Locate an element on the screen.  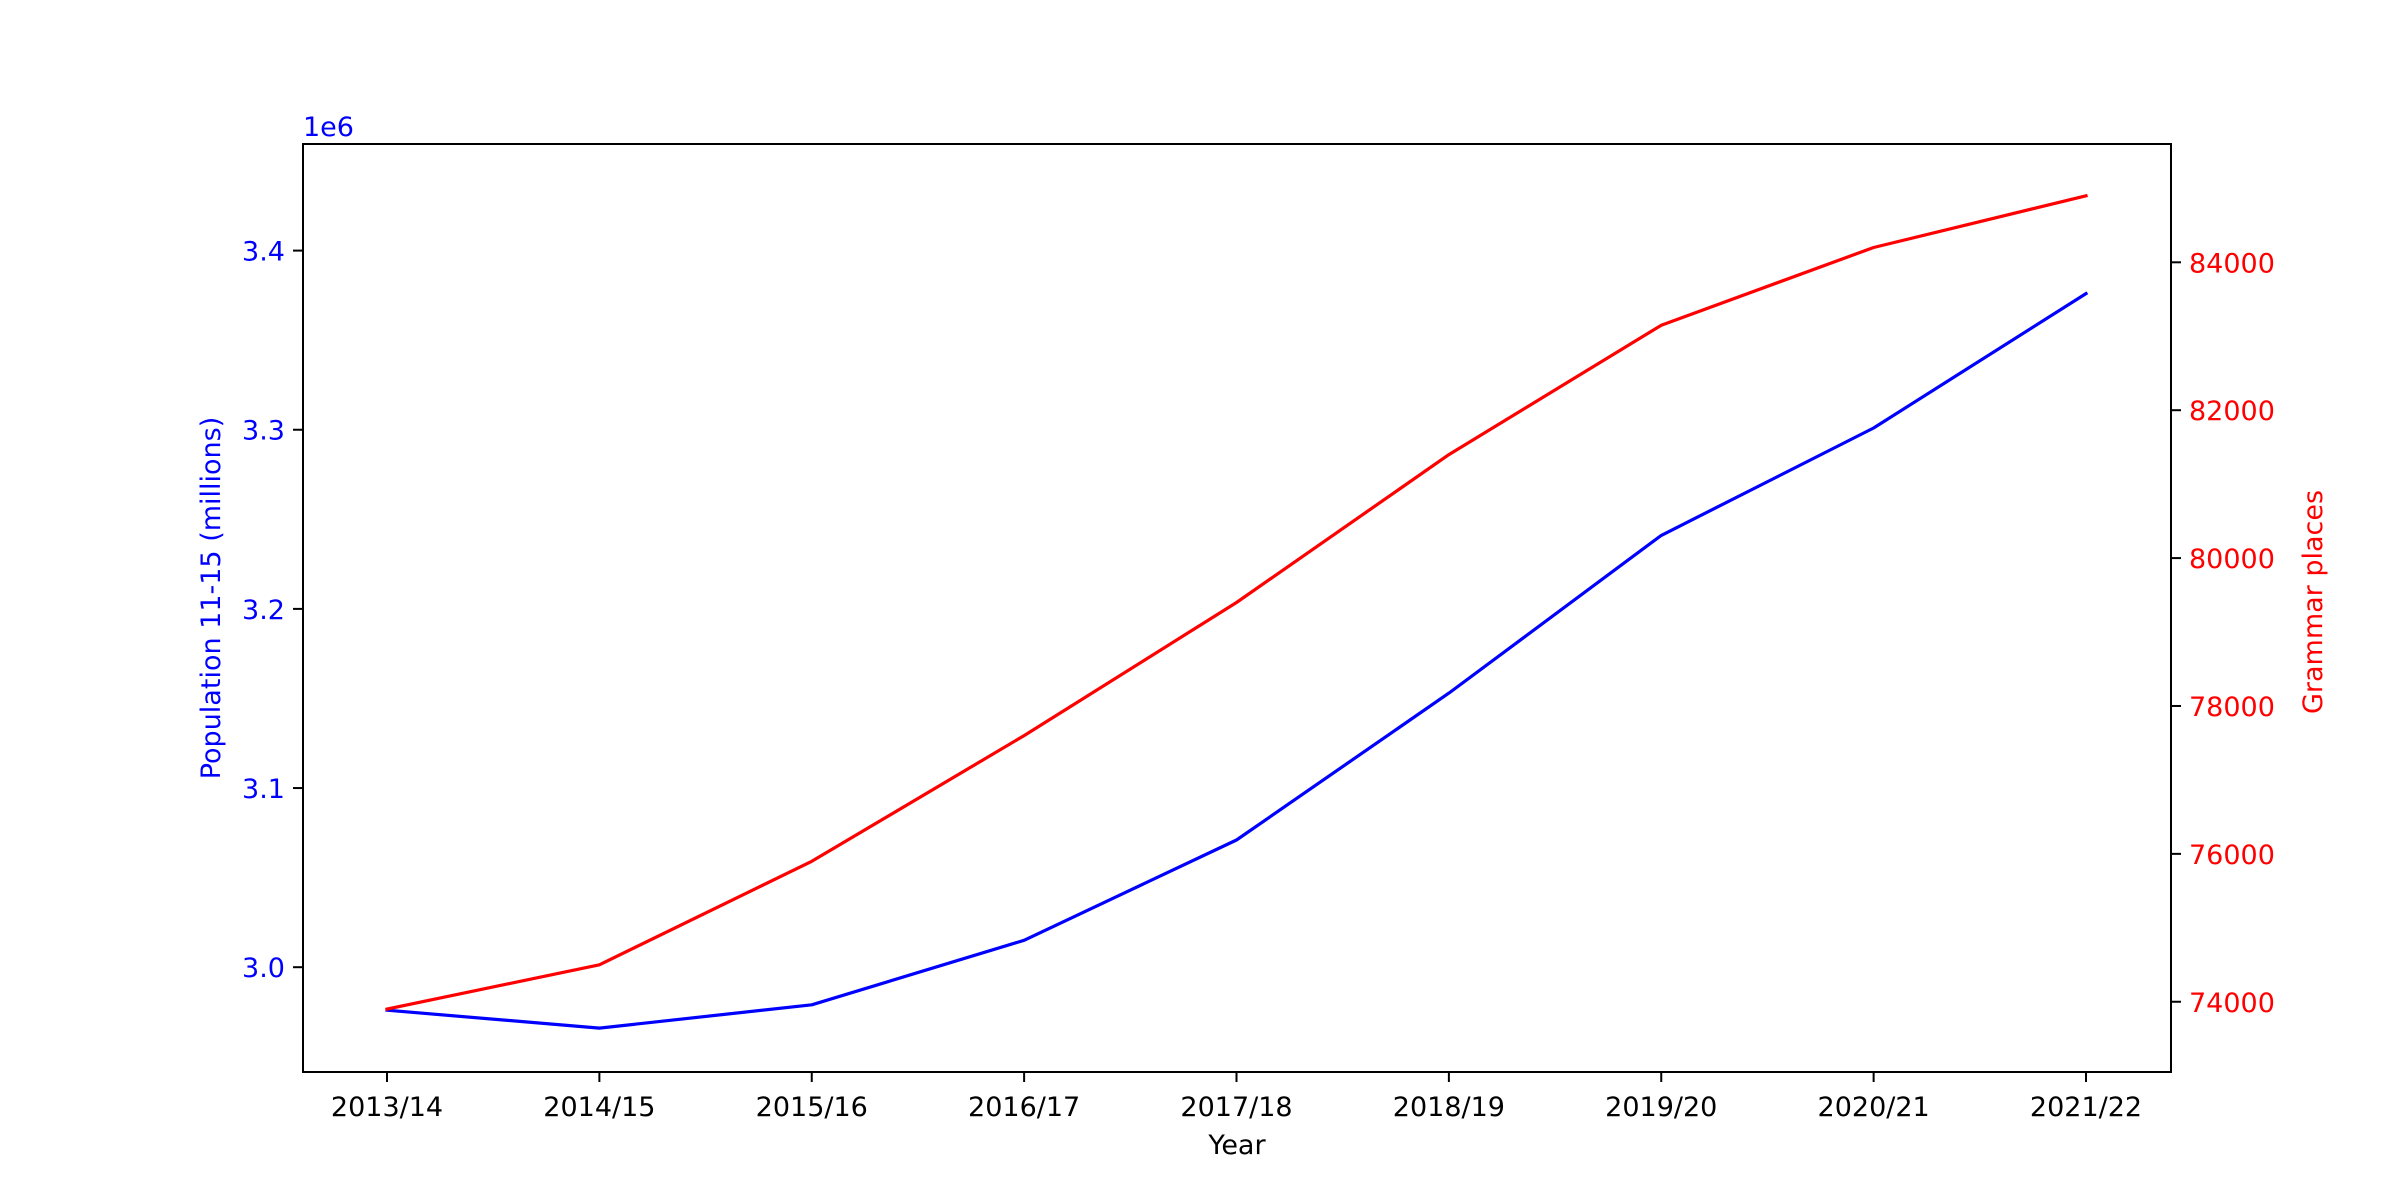
x-tick-label: 2019/20 is located at coordinates (1661, 1107).